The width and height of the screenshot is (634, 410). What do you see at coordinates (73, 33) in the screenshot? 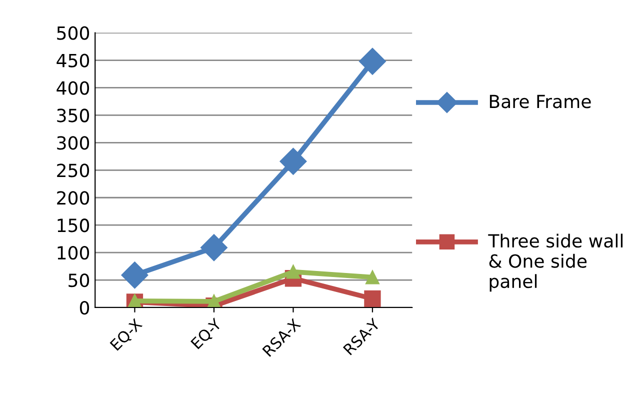
I see `y-tick-label: 500` at bounding box center [73, 33].